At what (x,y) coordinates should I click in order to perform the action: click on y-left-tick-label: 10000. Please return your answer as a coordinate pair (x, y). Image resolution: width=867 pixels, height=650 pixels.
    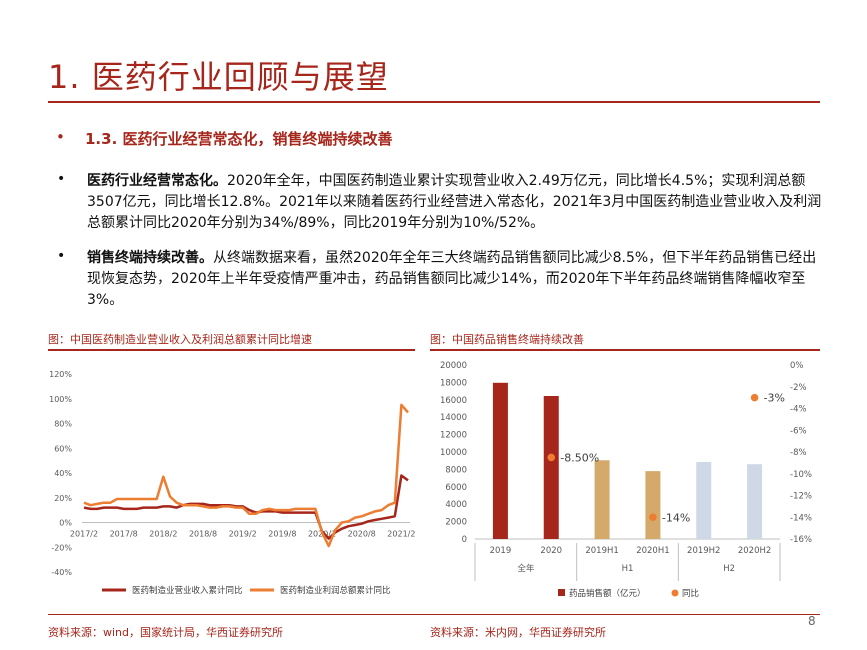
    Looking at the image, I should click on (453, 453).